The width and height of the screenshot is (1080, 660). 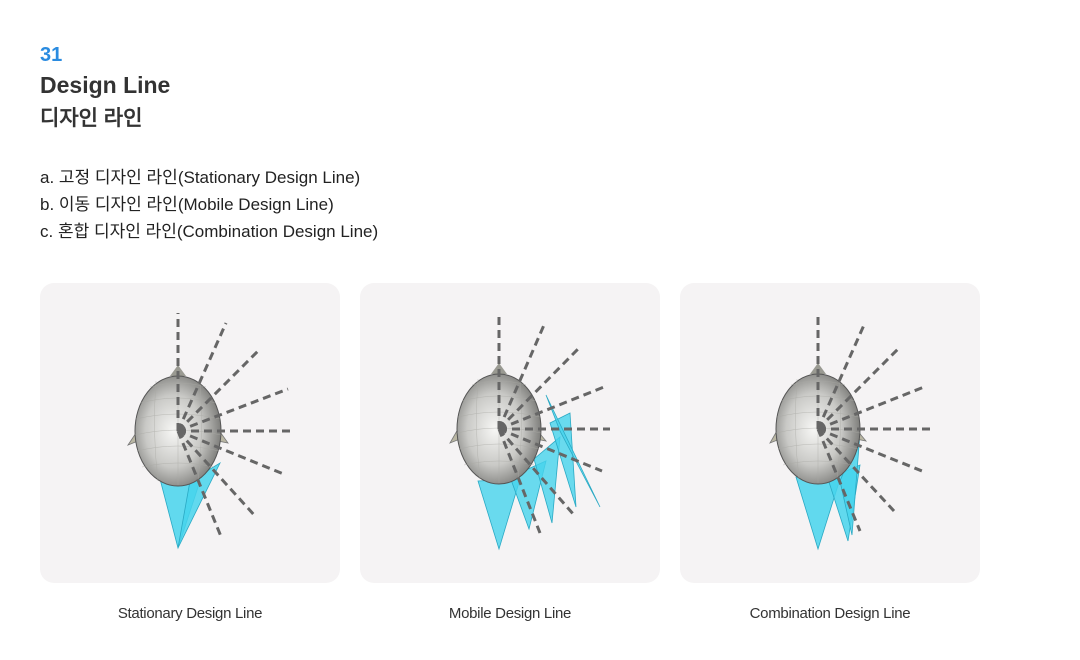 I want to click on list-item-mobile: b. 이동 디자인 라인(Mobile Design Line), so click(x=187, y=204).